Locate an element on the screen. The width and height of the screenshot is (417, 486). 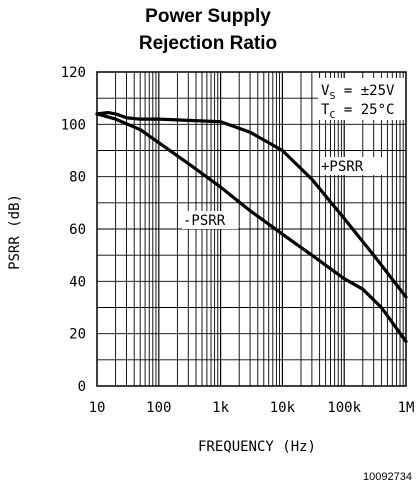
x-tick-label: 100k is located at coordinates (344, 408).